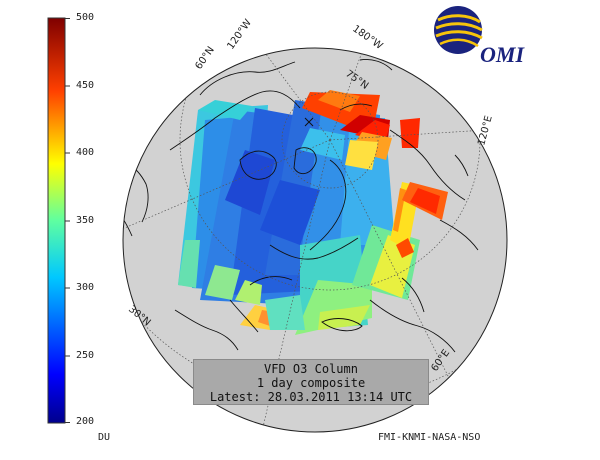 The image size is (600, 460). What do you see at coordinates (429, 437) in the screenshot?
I see `credit-text: FMI-KNMI-NASA-NSO` at bounding box center [429, 437].